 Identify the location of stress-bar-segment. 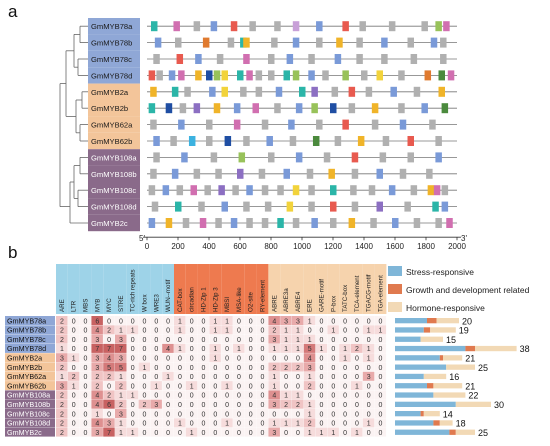
(425, 404).